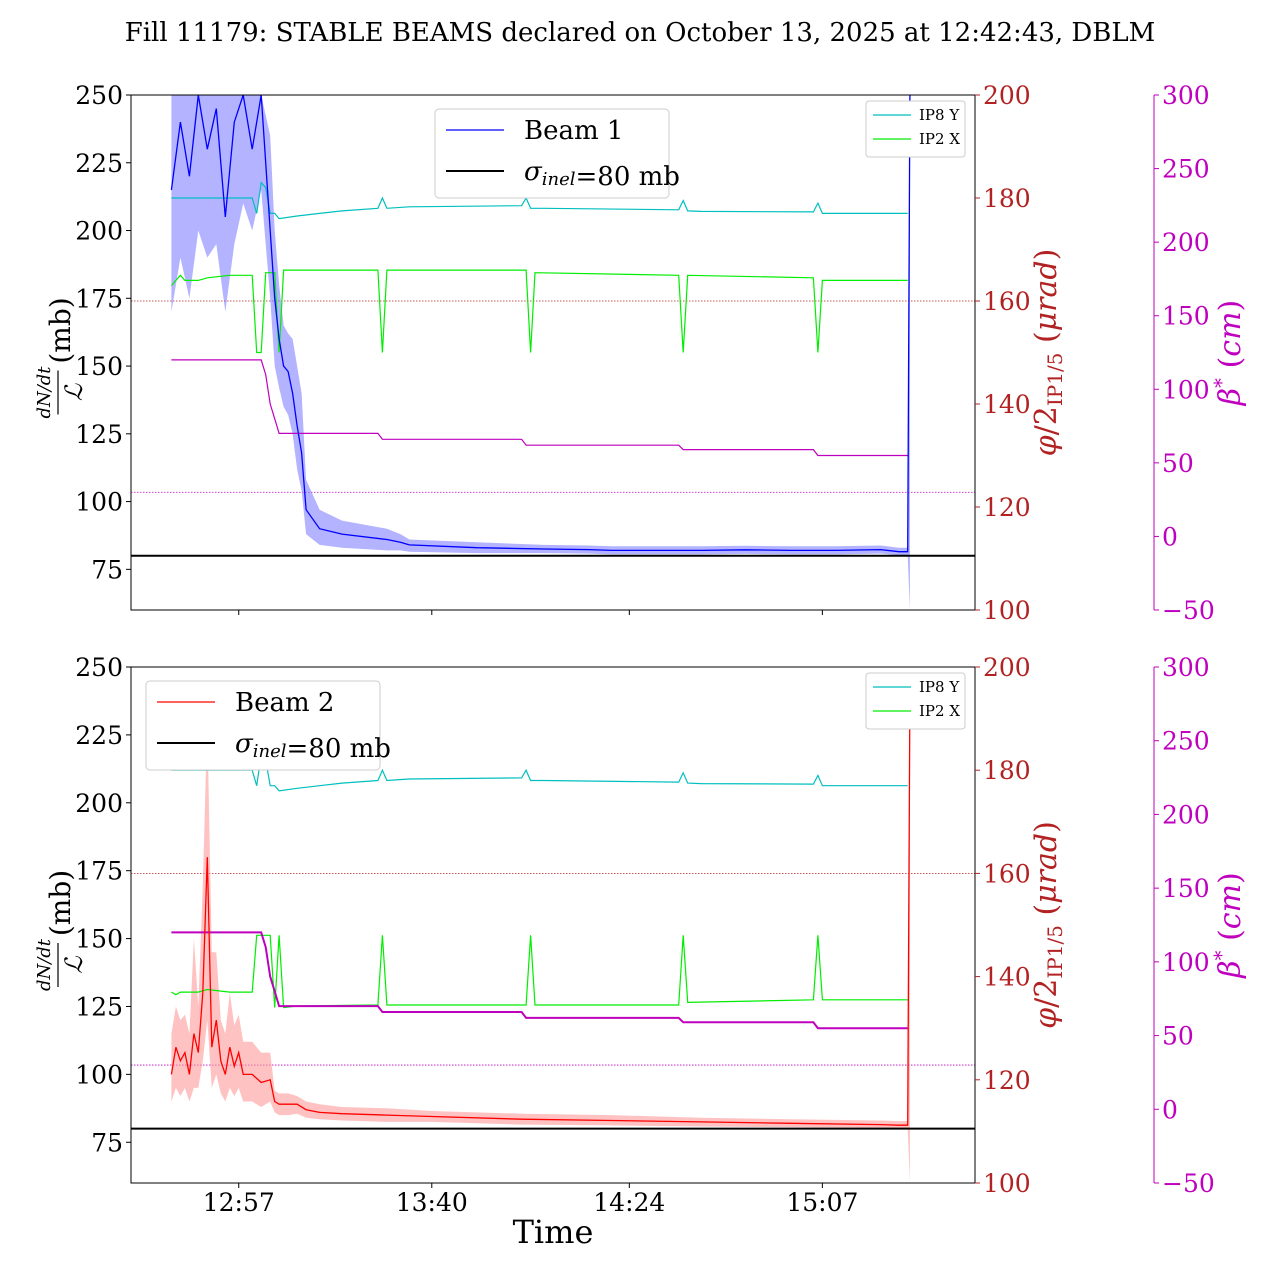 This screenshot has width=1280, height=1280. Describe the element at coordinates (284, 703) in the screenshot. I see `legend-beam-label: Beam 2` at that location.